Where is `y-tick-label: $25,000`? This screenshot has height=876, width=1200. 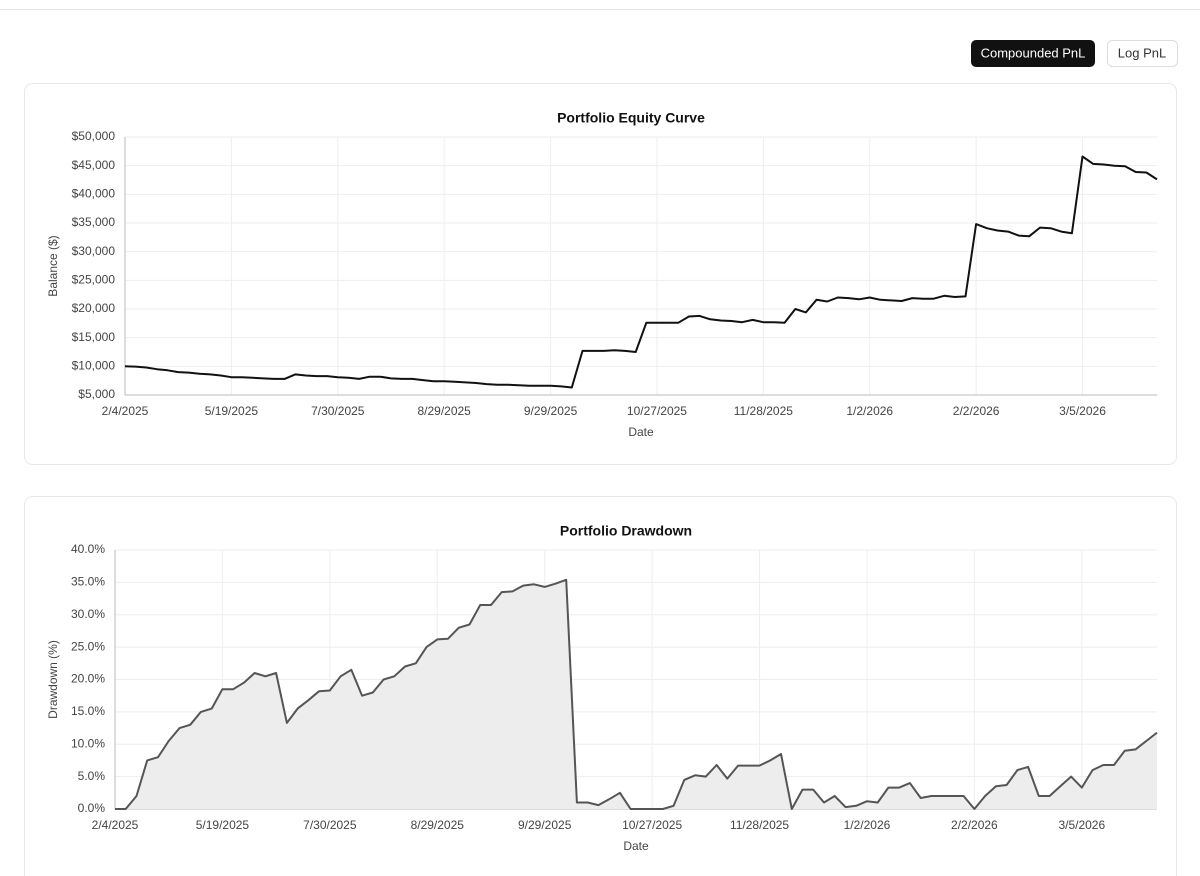 y-tick-label: $25,000 is located at coordinates (94, 280).